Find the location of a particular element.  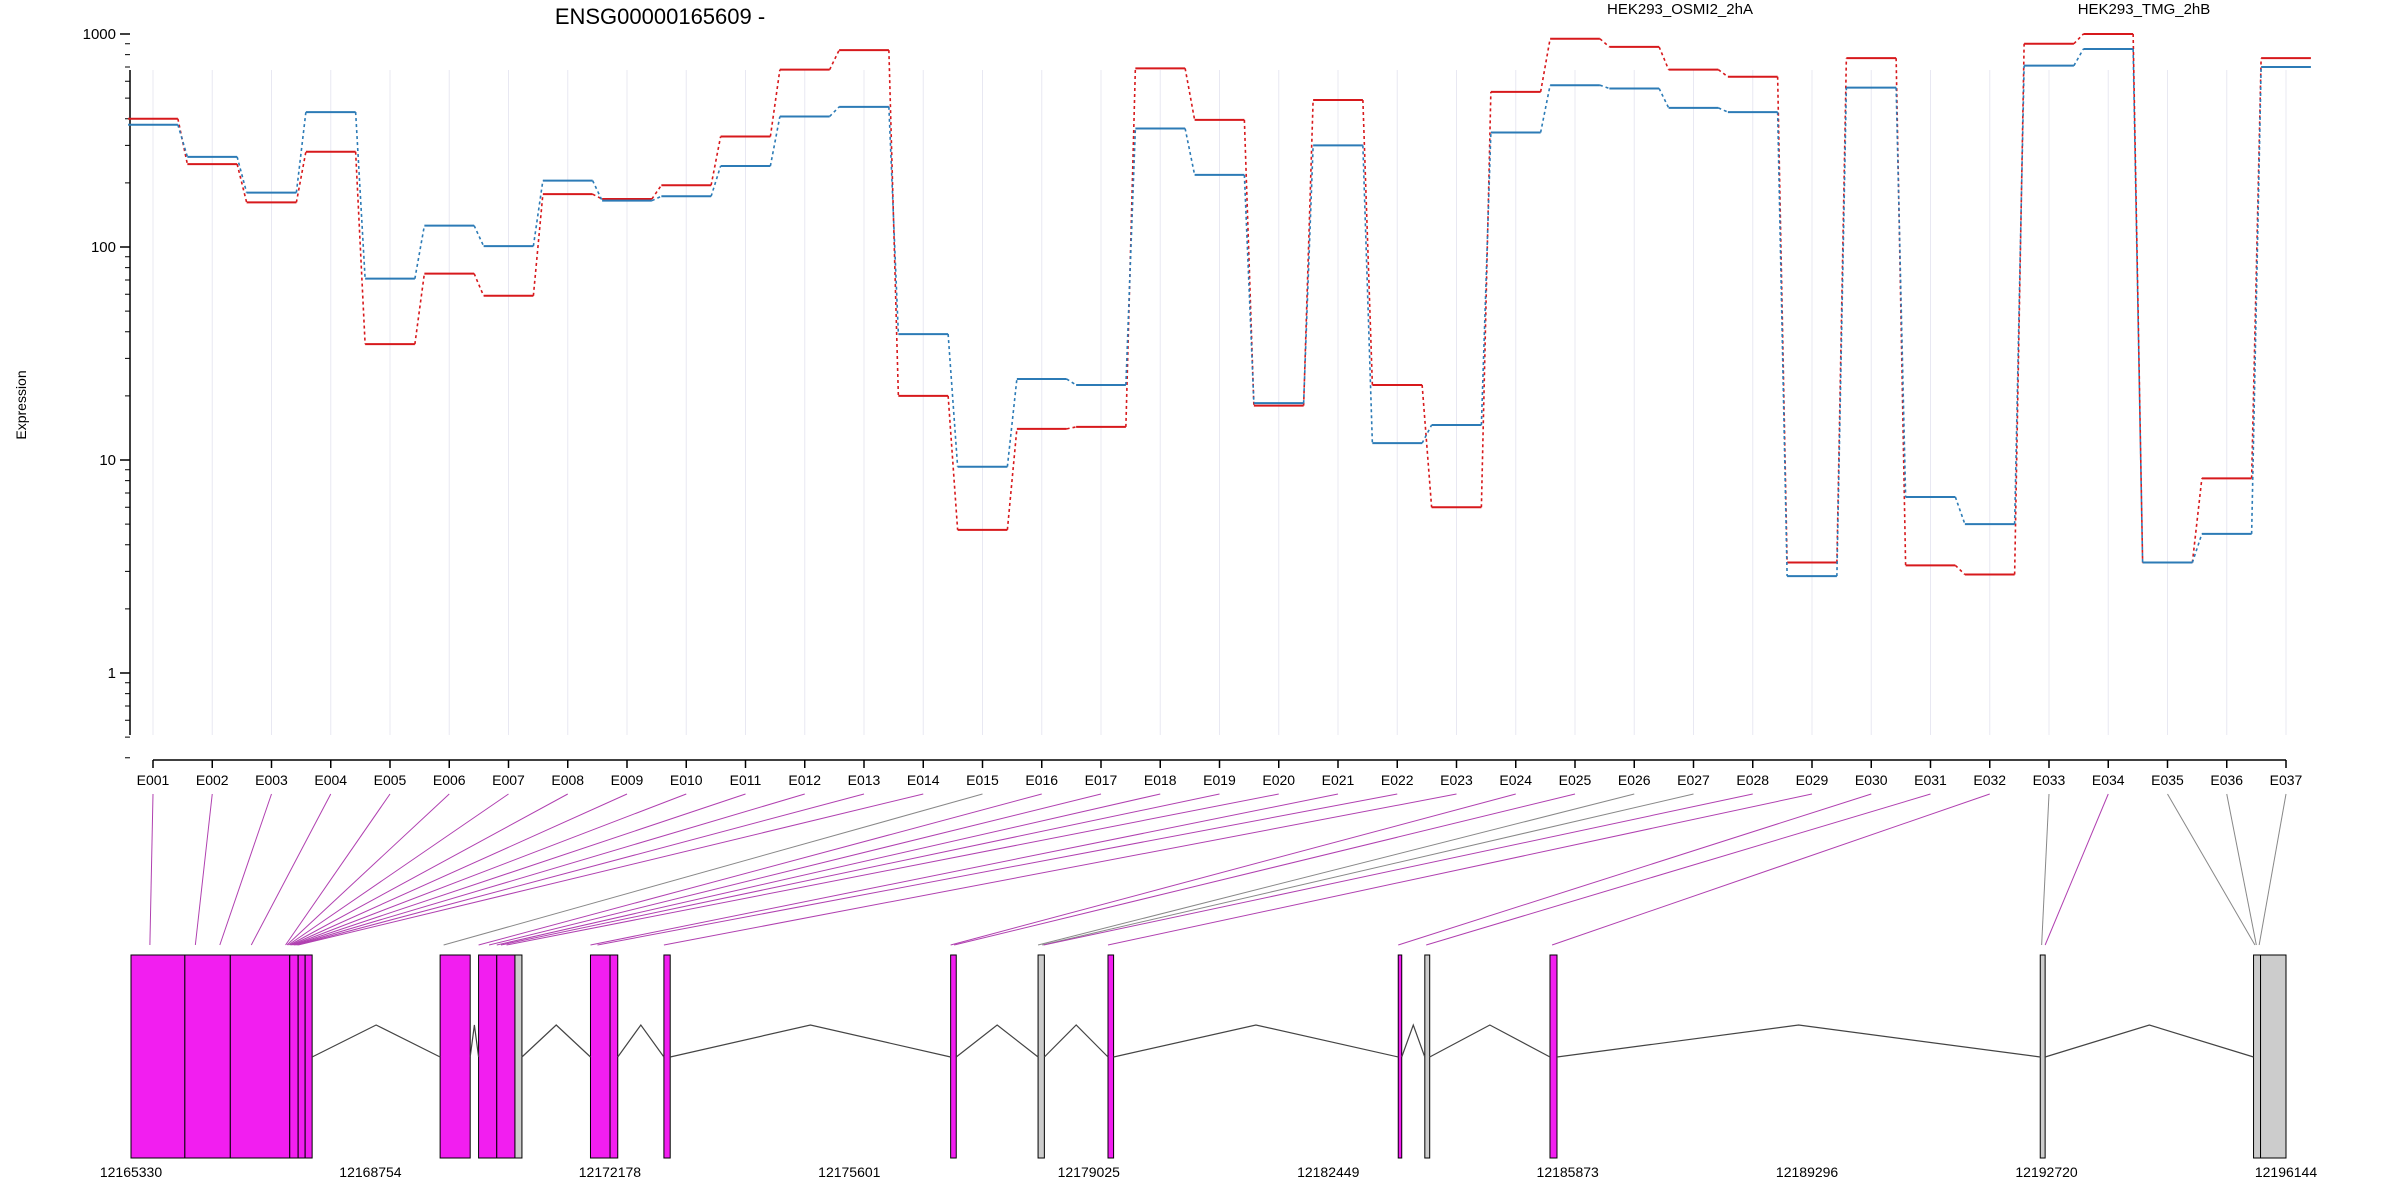

x-tick-label: E025 is located at coordinates (1575, 780).